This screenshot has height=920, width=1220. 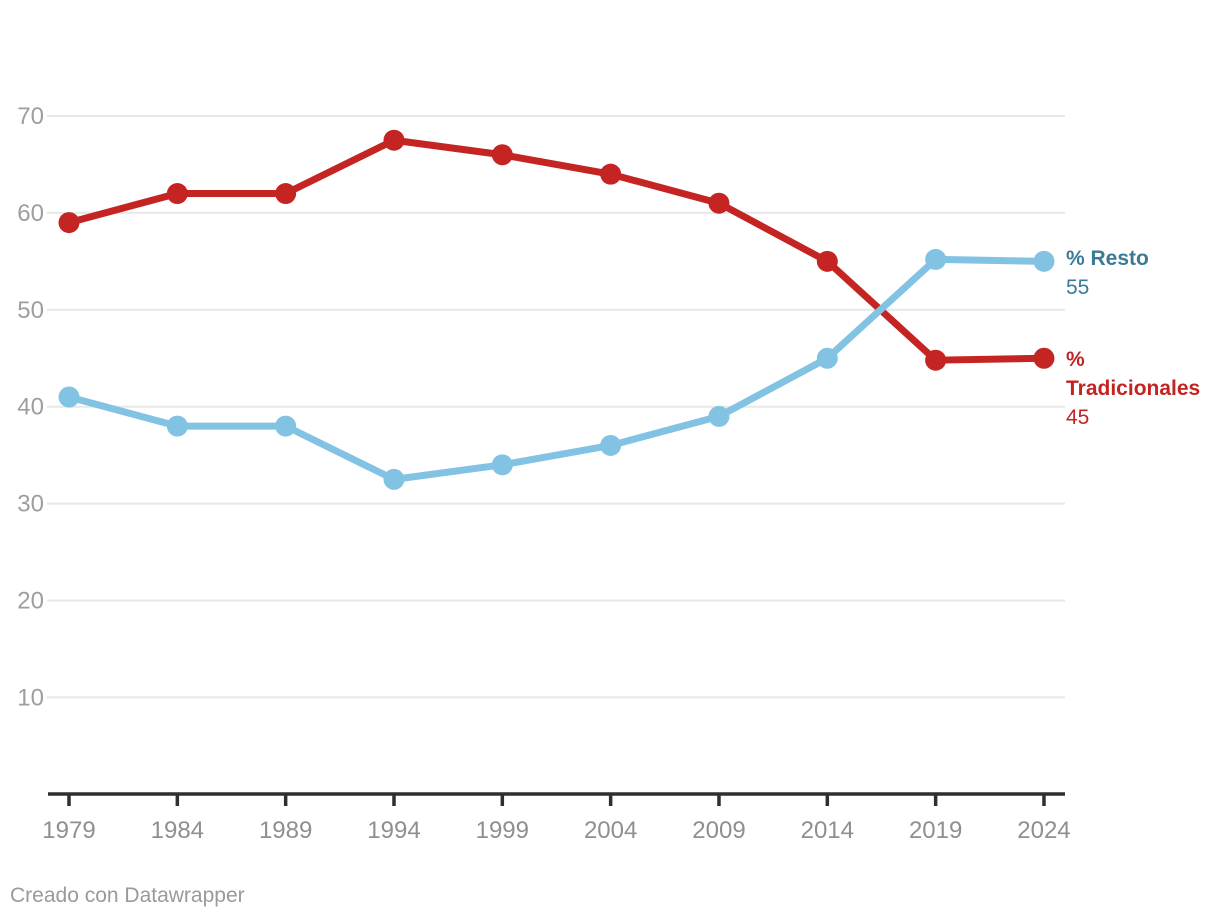 I want to click on point-resto-2004, so click(x=611, y=445).